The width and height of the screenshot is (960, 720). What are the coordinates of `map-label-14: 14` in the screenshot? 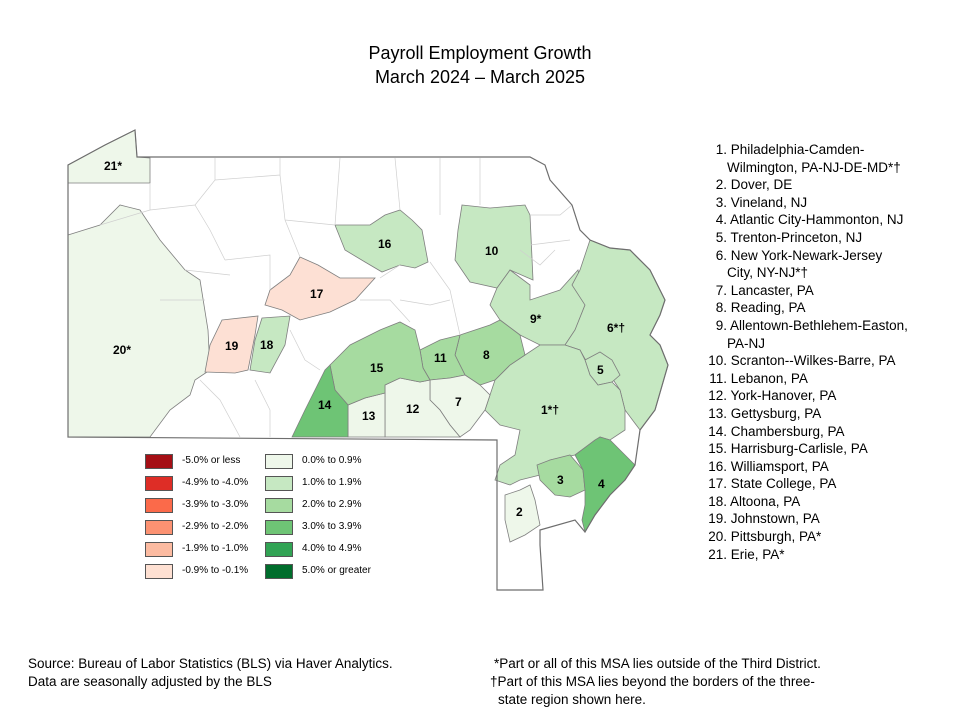 It's located at (325, 405).